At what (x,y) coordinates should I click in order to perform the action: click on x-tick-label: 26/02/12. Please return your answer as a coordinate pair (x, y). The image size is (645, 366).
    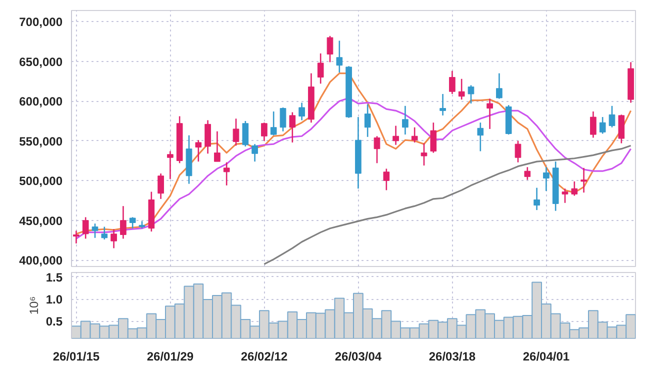
    Looking at the image, I should click on (264, 357).